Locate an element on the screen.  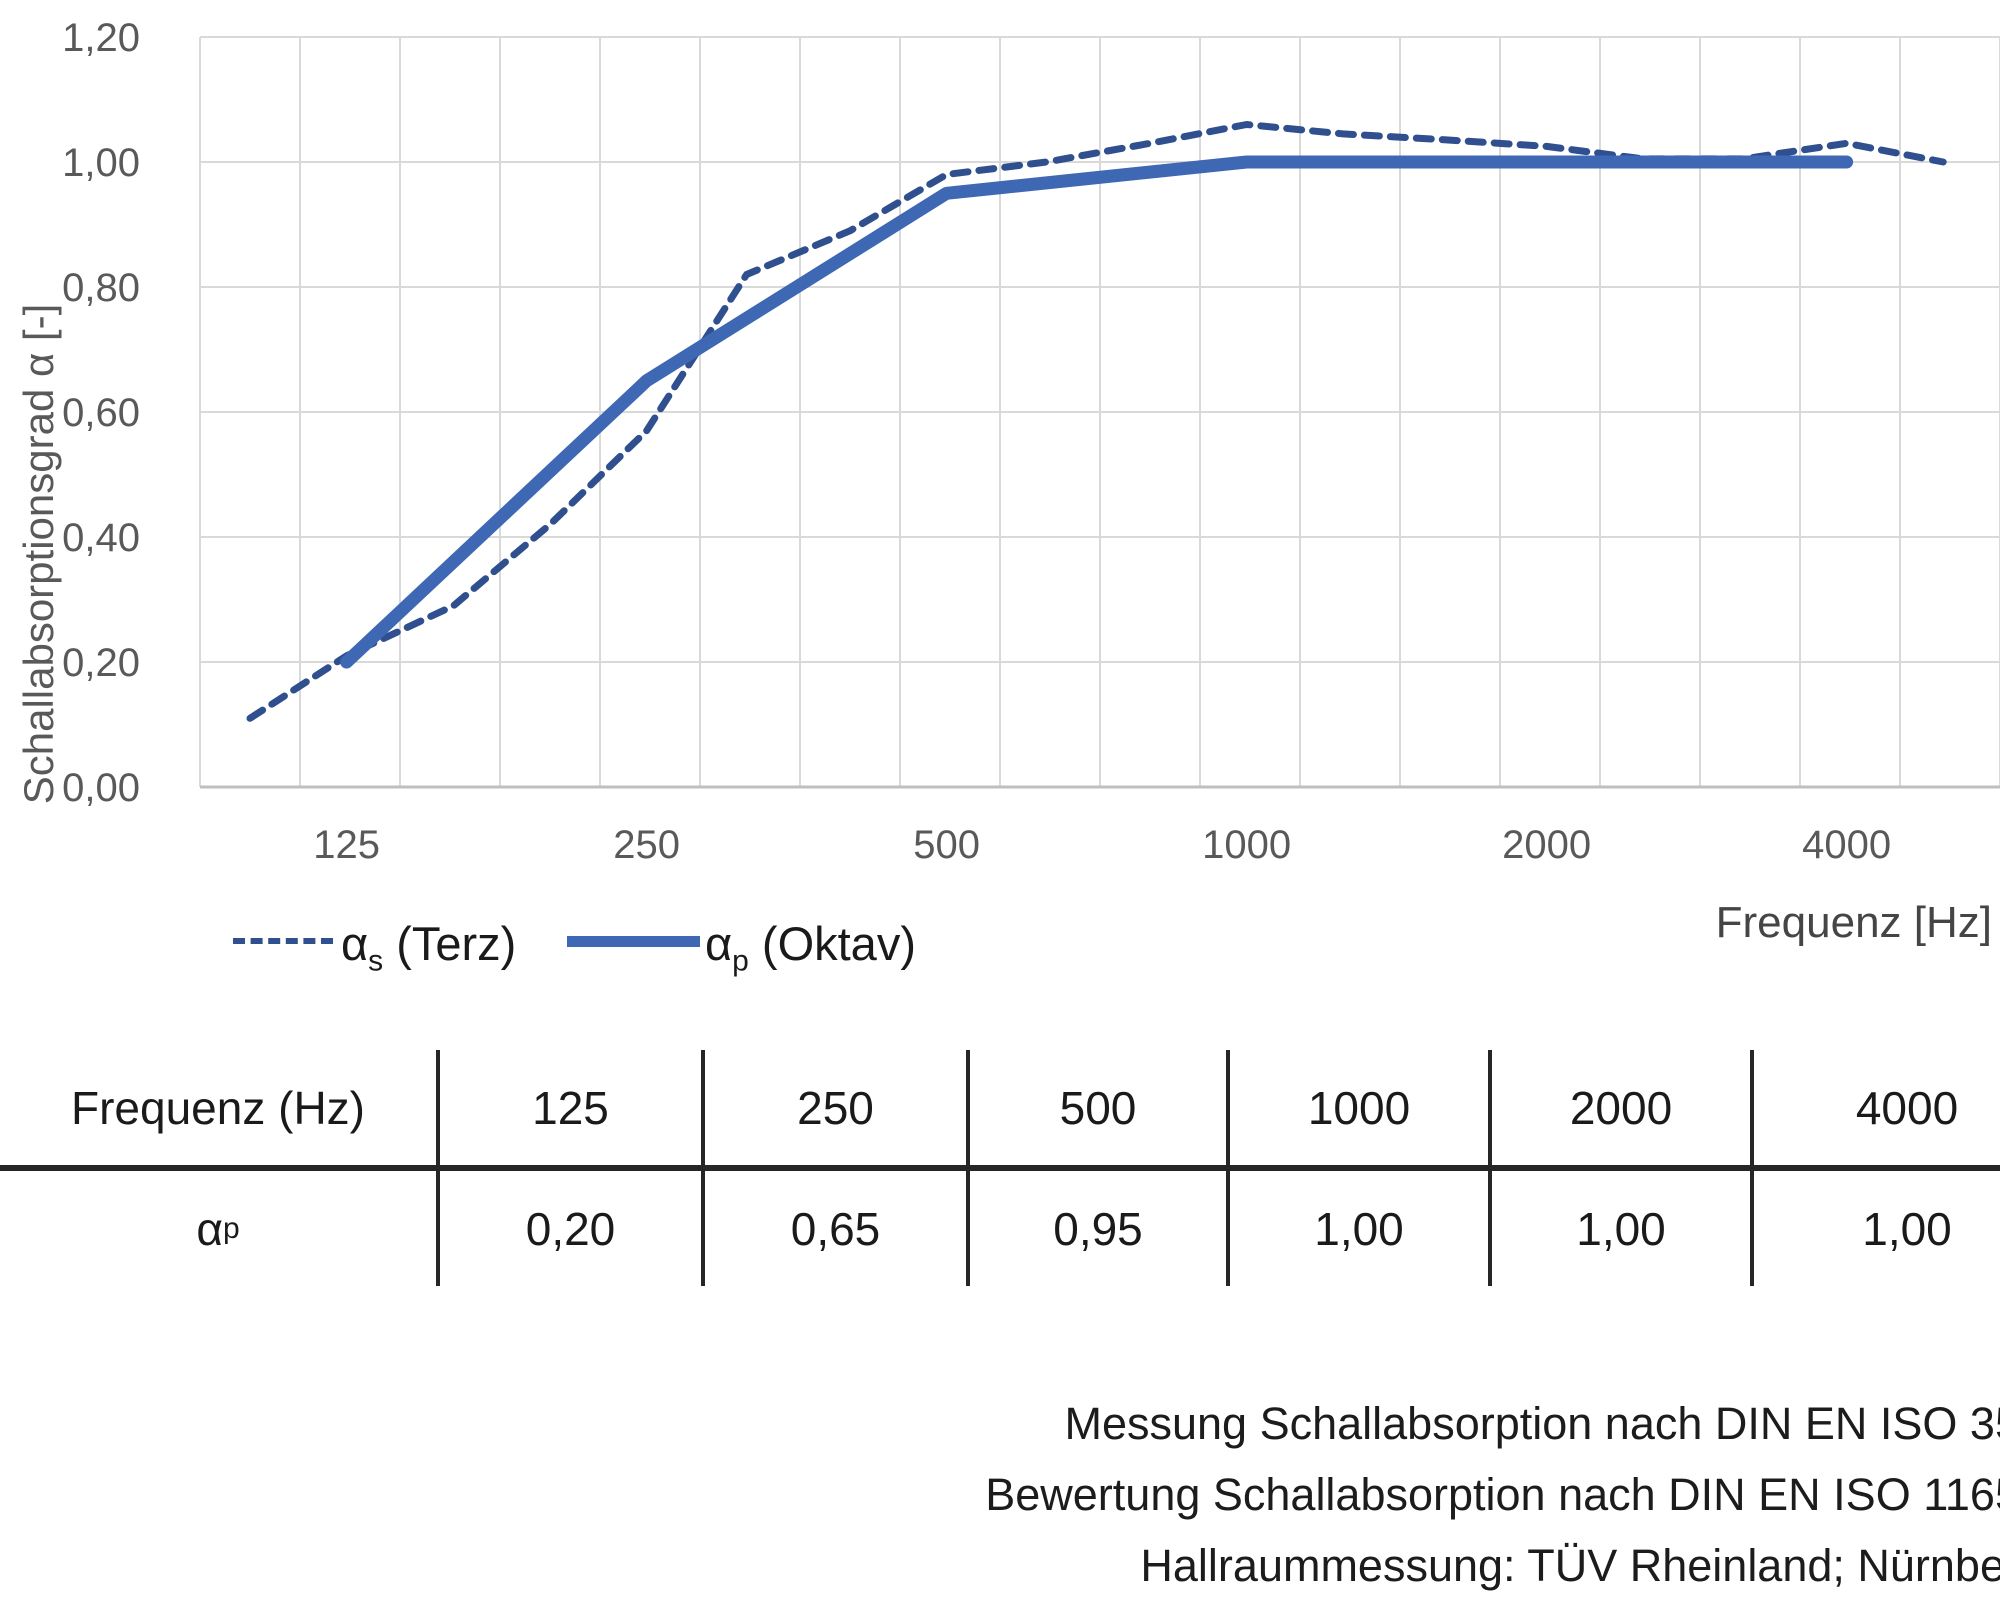
y-axis-tick-label: 0,00 is located at coordinates (101, 788).